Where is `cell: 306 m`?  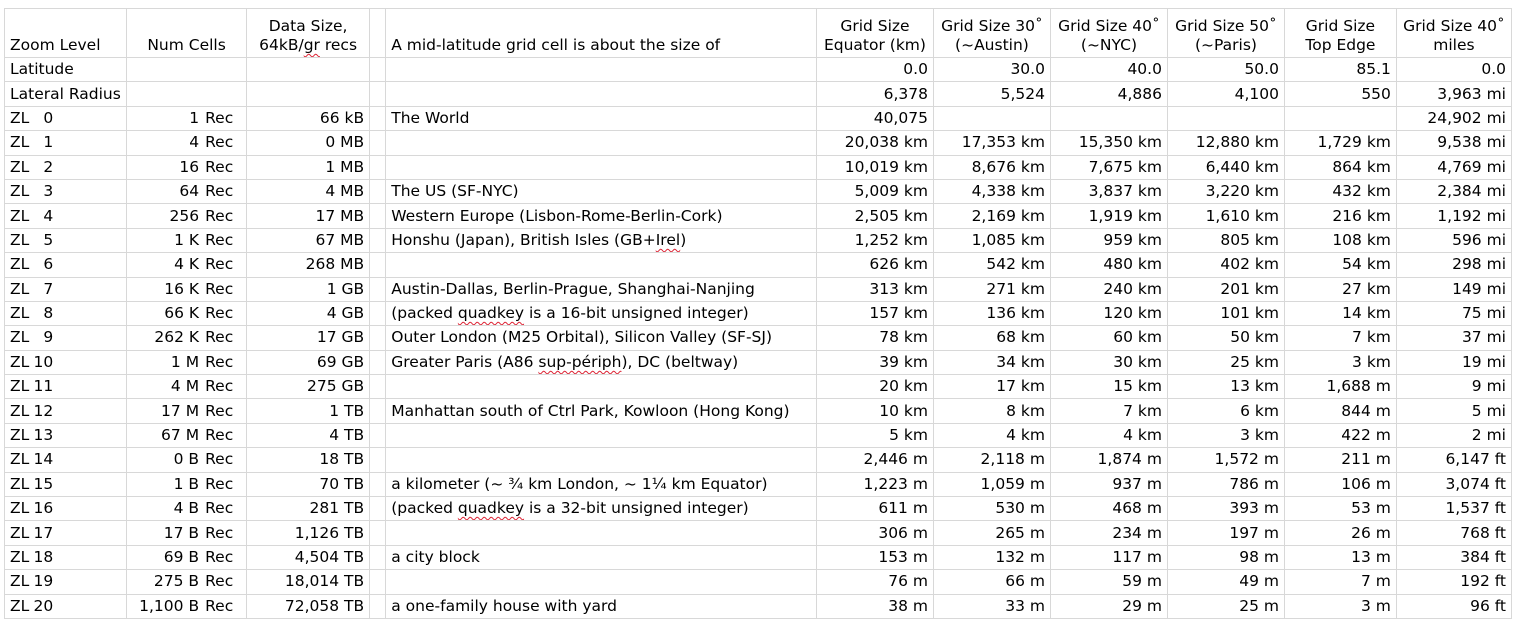 cell: 306 m is located at coordinates (874, 533).